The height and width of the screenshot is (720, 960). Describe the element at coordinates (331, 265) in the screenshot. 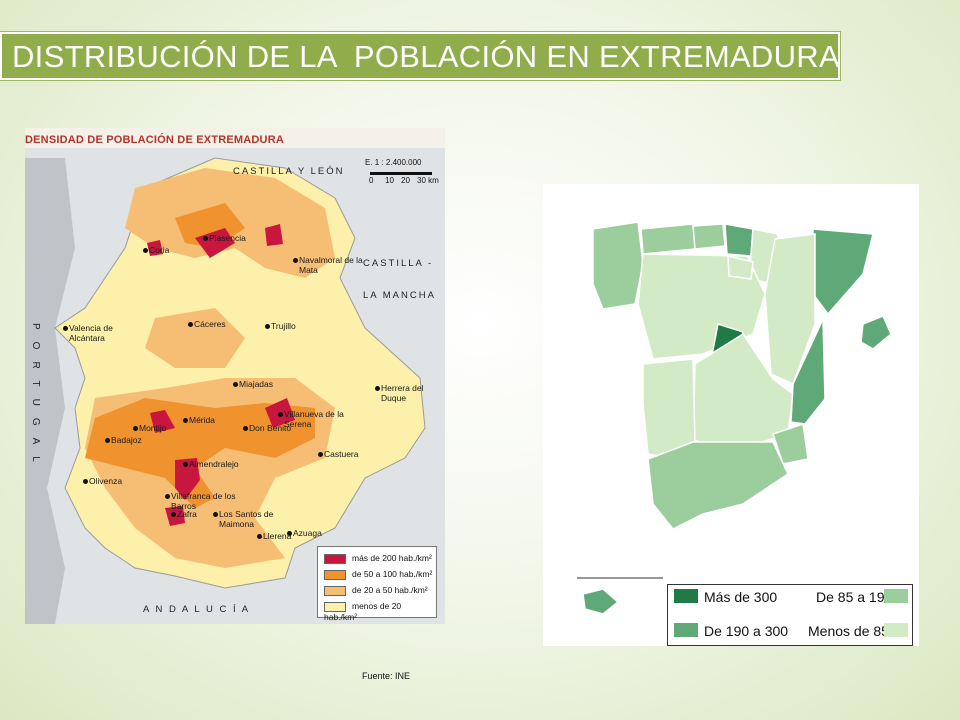

I see `town-label: Navalmoral de la Mata` at that location.